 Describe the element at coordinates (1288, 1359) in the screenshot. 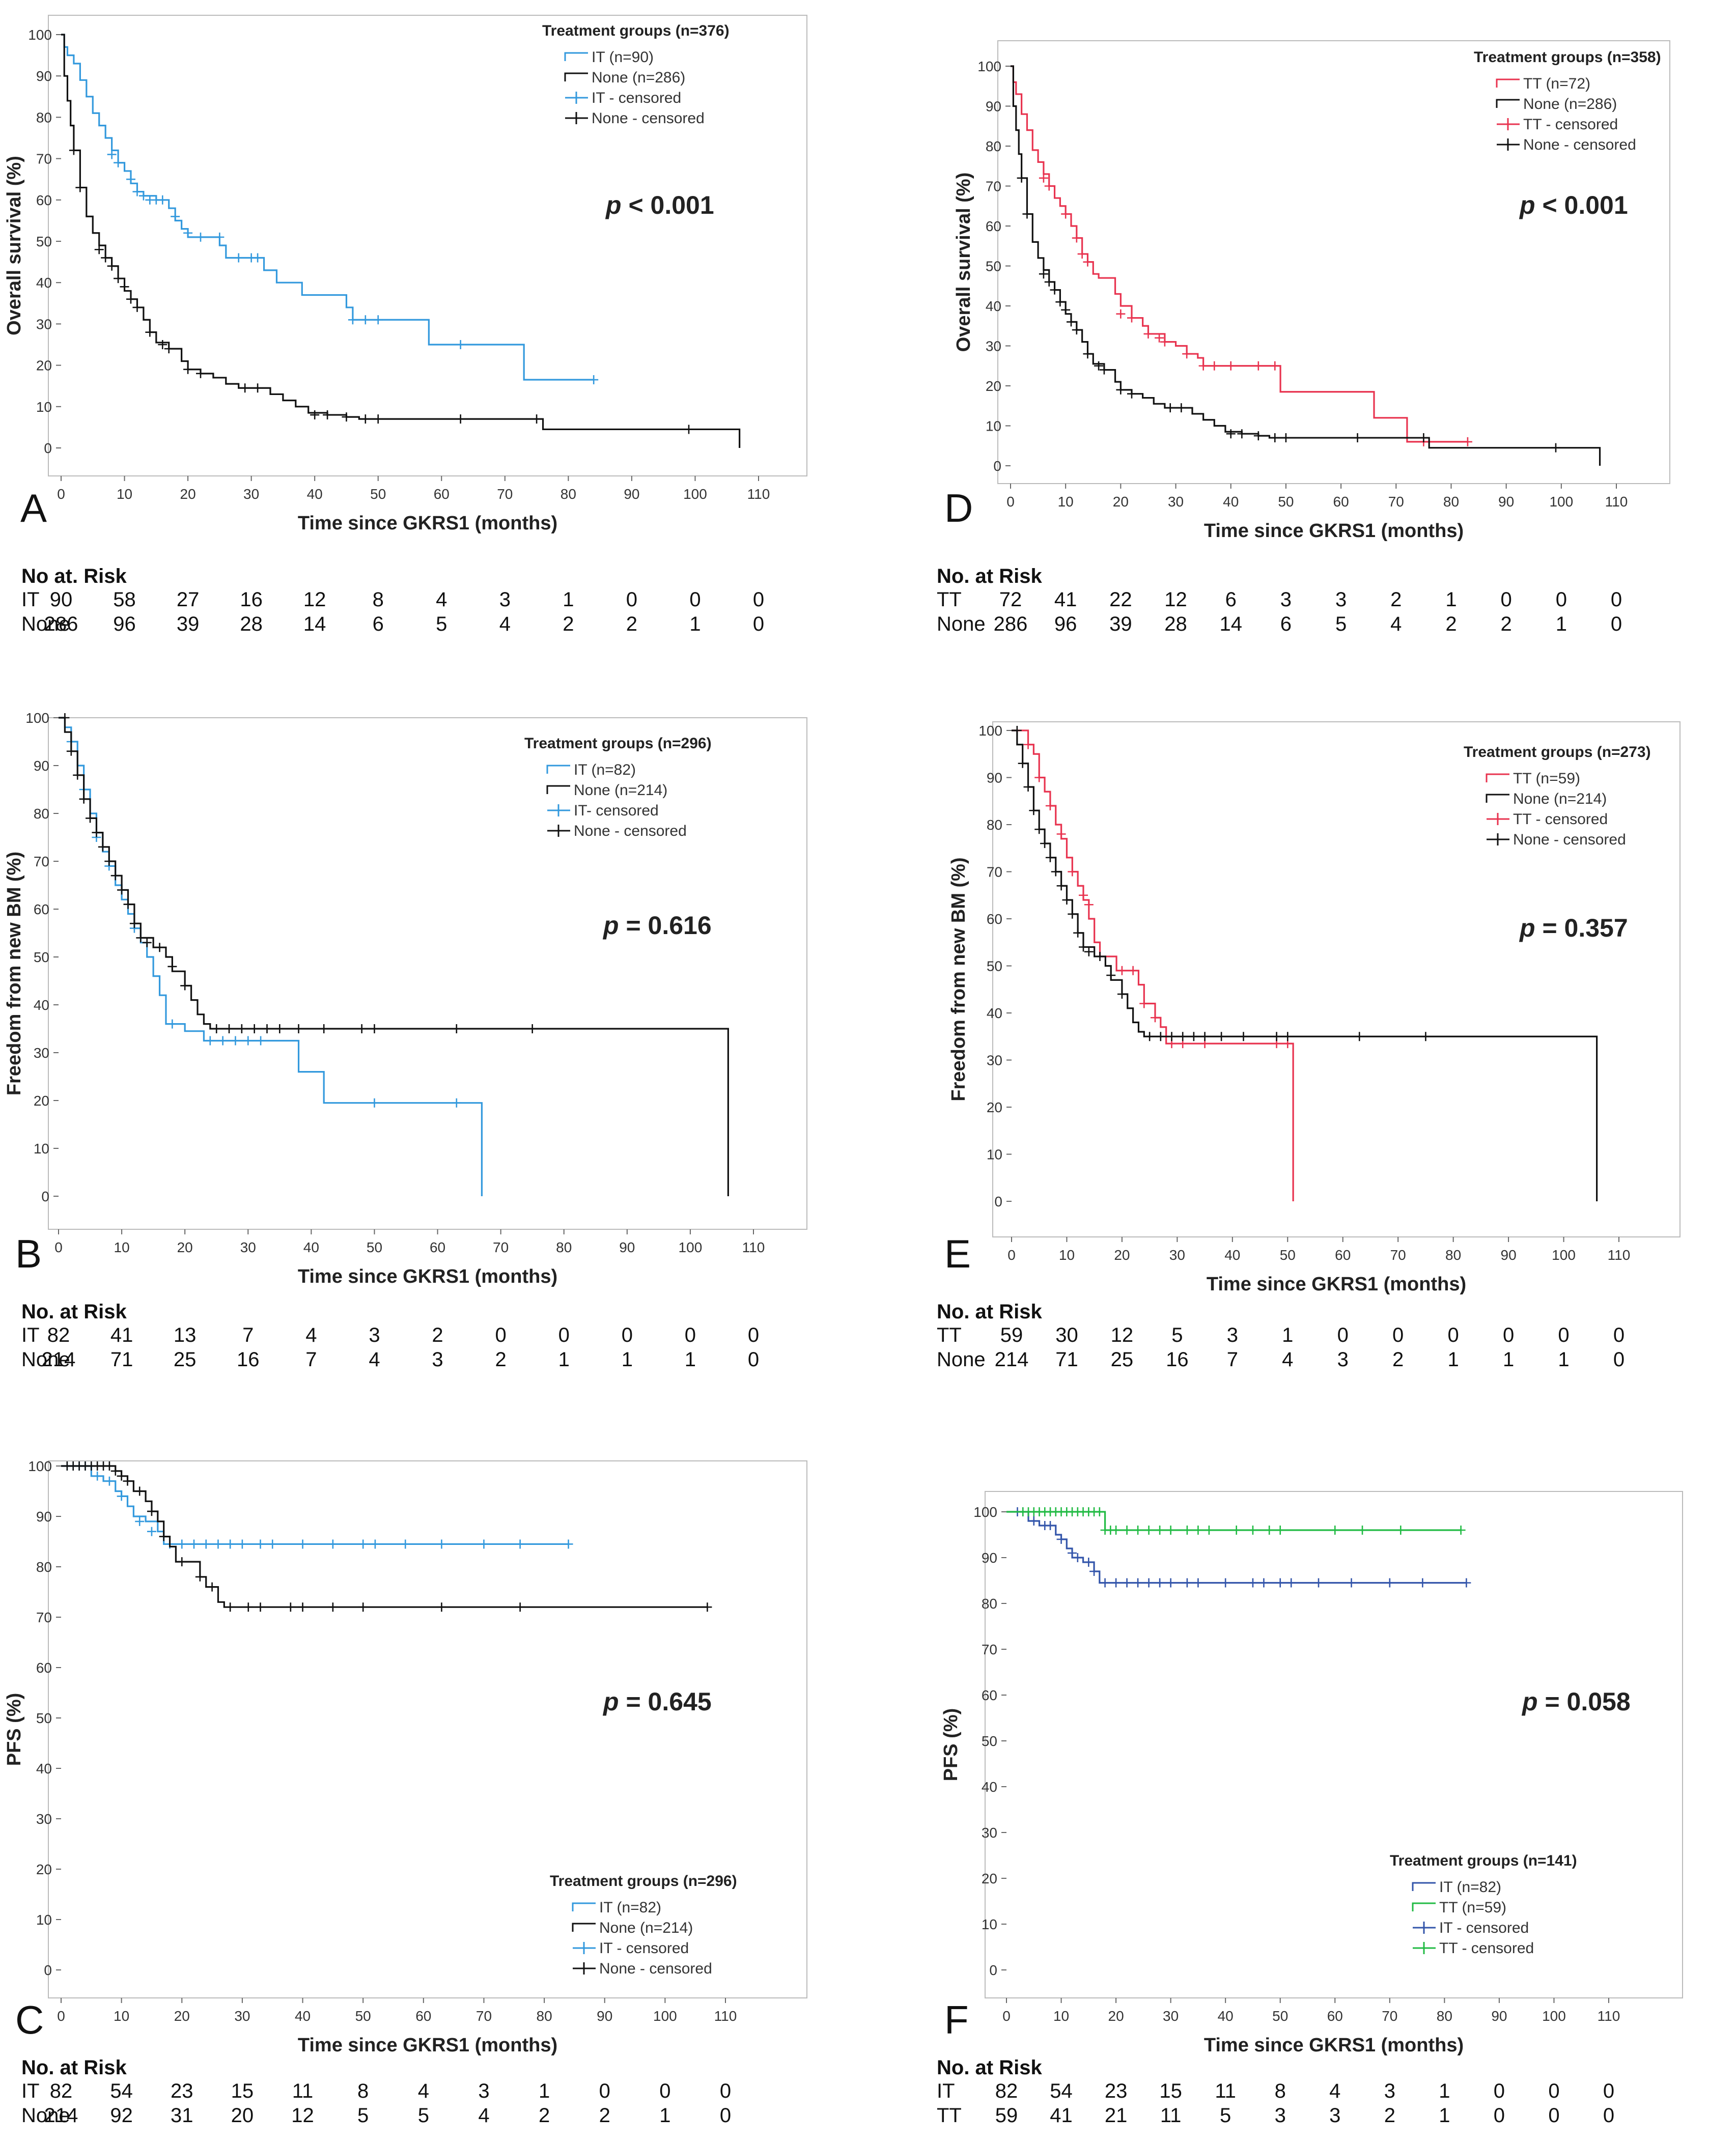

I see `risk-count: 4` at that location.